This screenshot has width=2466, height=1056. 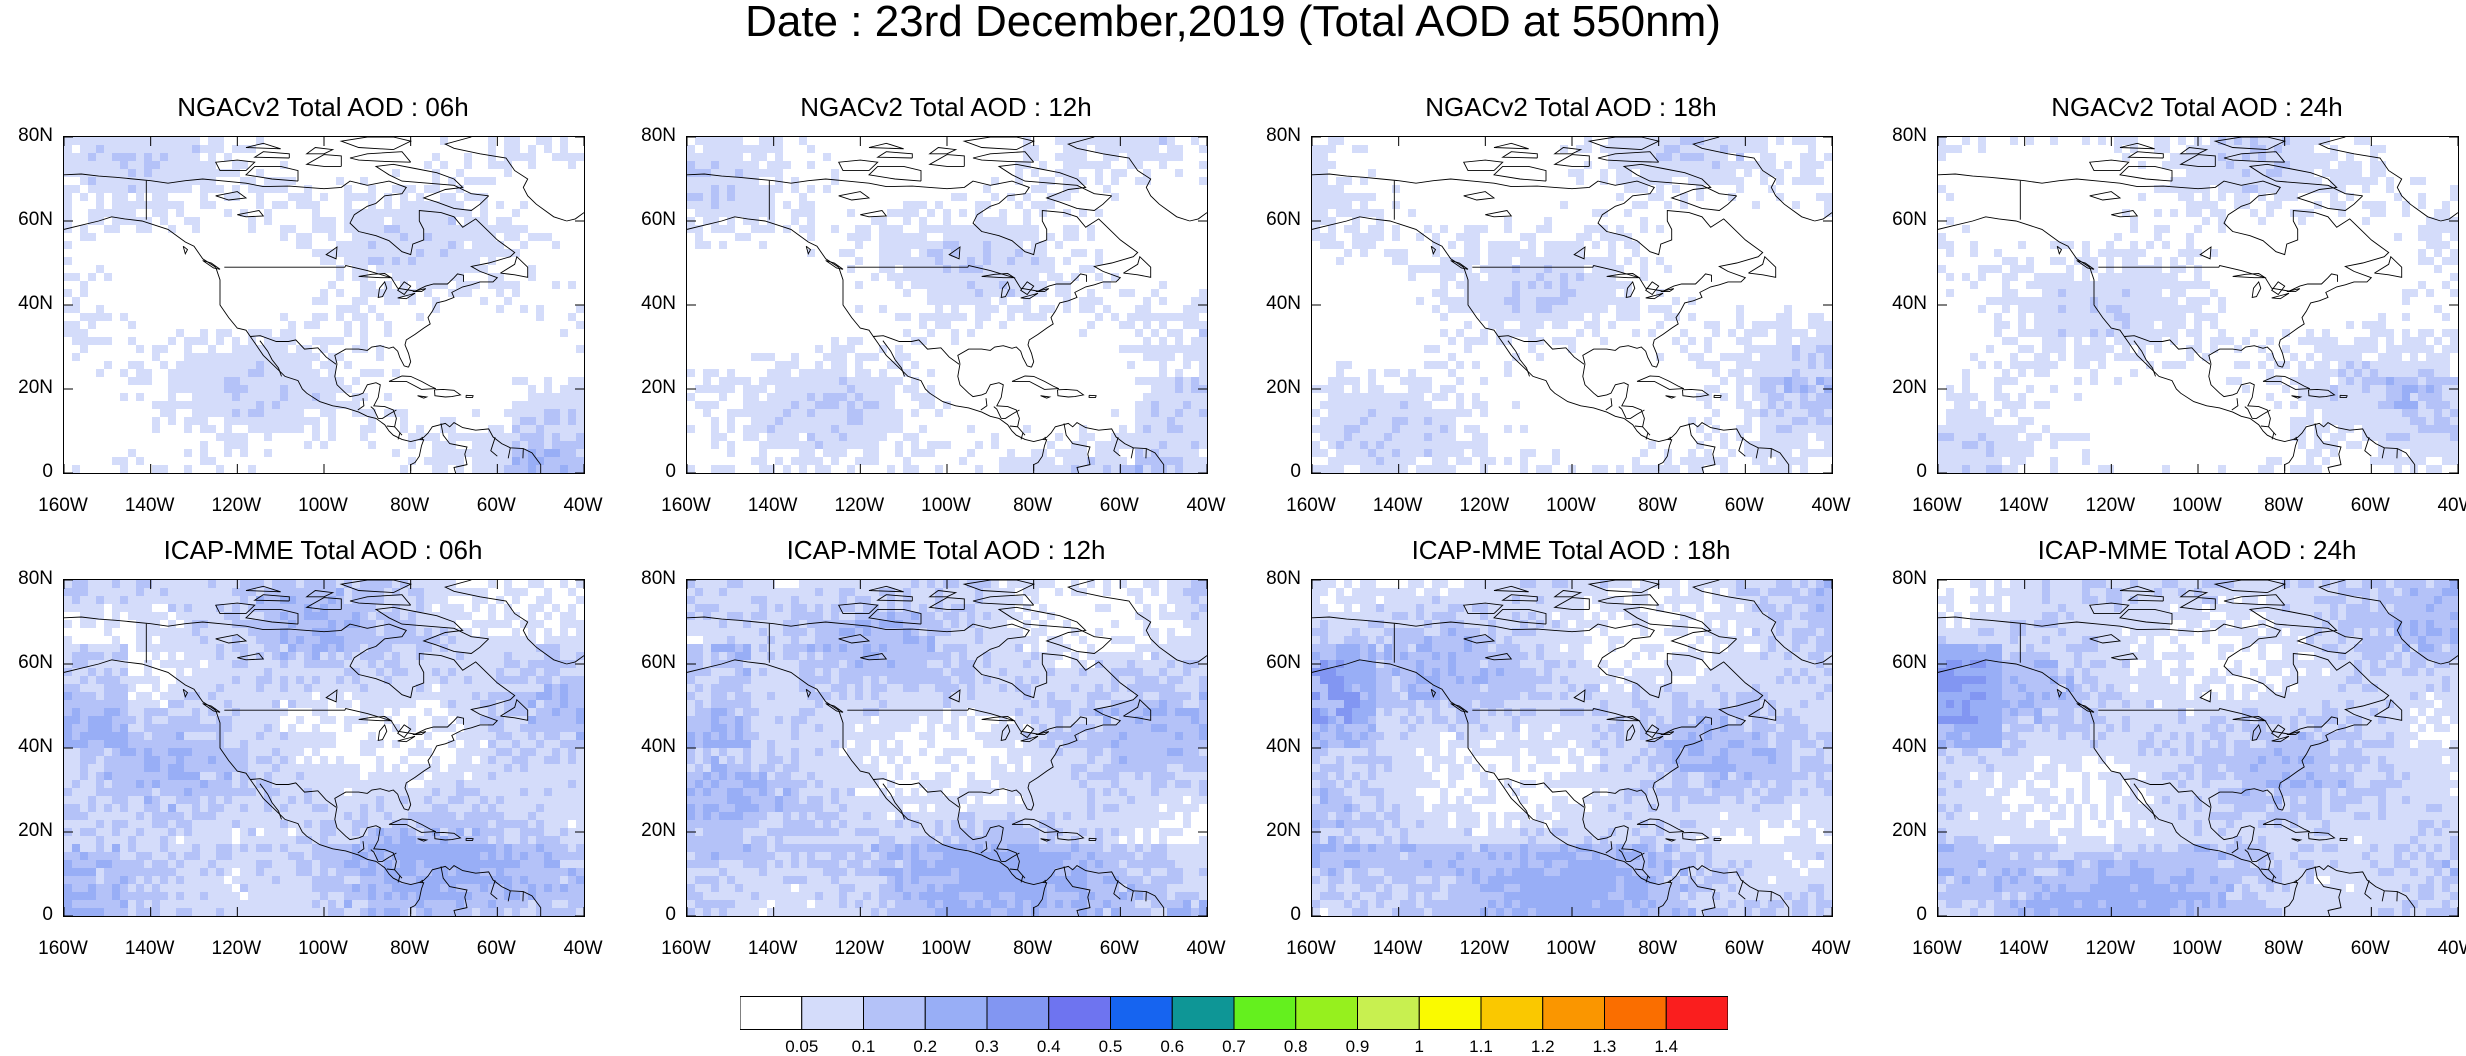 I want to click on lat-tick-label: 40N, so click(x=1283, y=303).